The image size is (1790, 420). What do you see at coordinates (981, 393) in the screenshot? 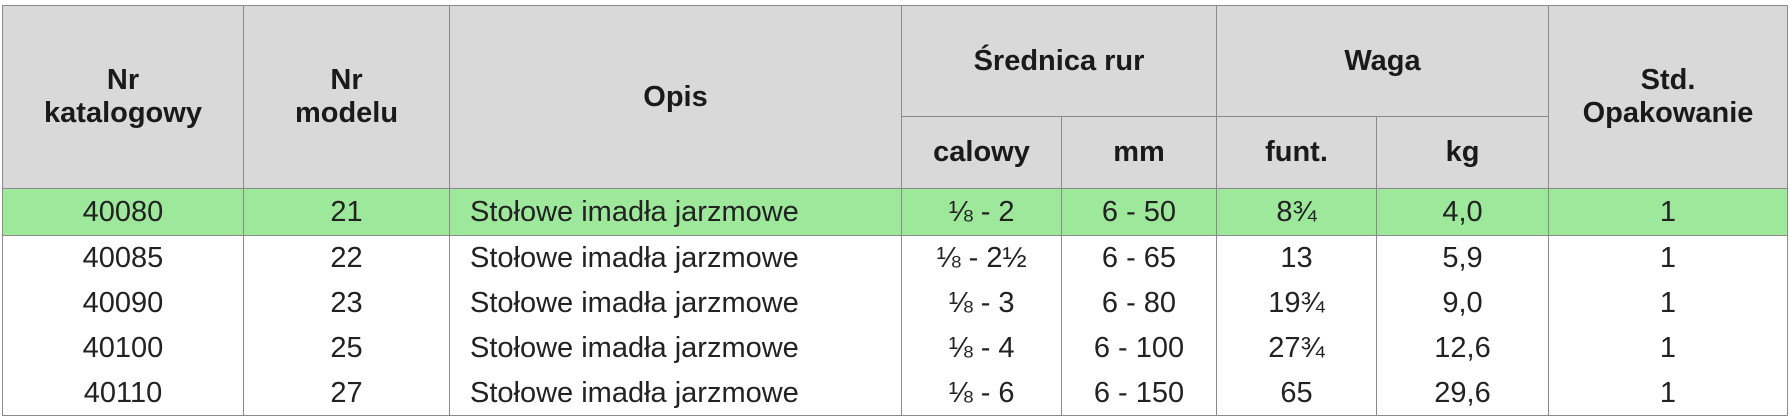
I see `table-cell: ⅛ - 6` at bounding box center [981, 393].